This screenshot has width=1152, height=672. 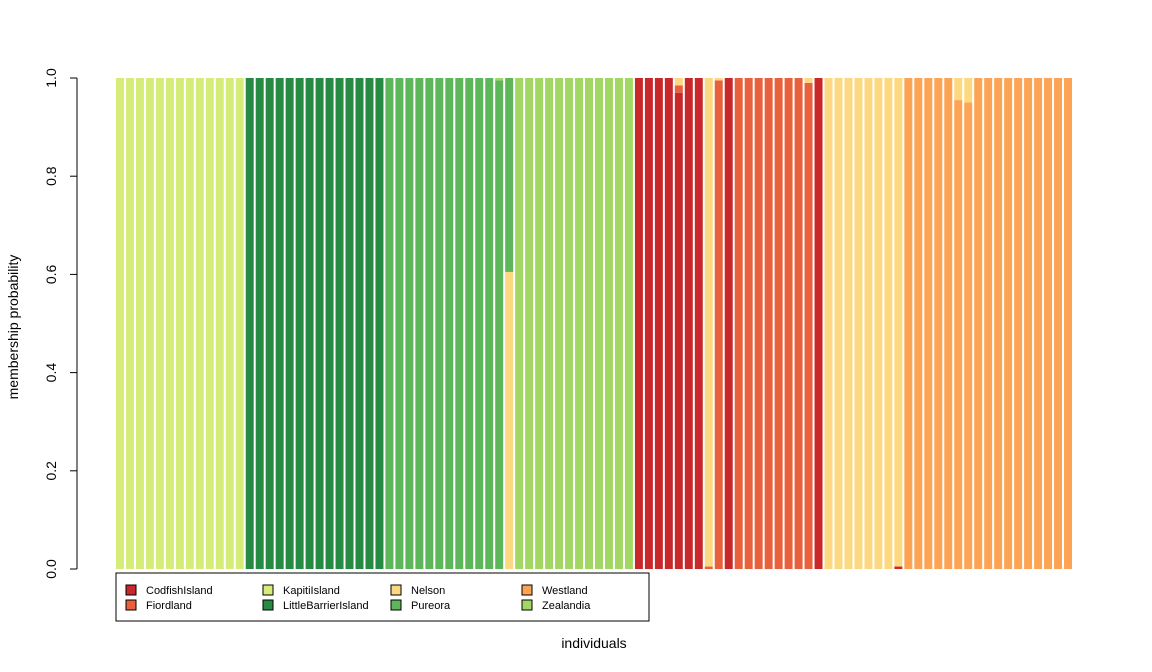 I want to click on legend-label: Fiordland, so click(x=169, y=606).